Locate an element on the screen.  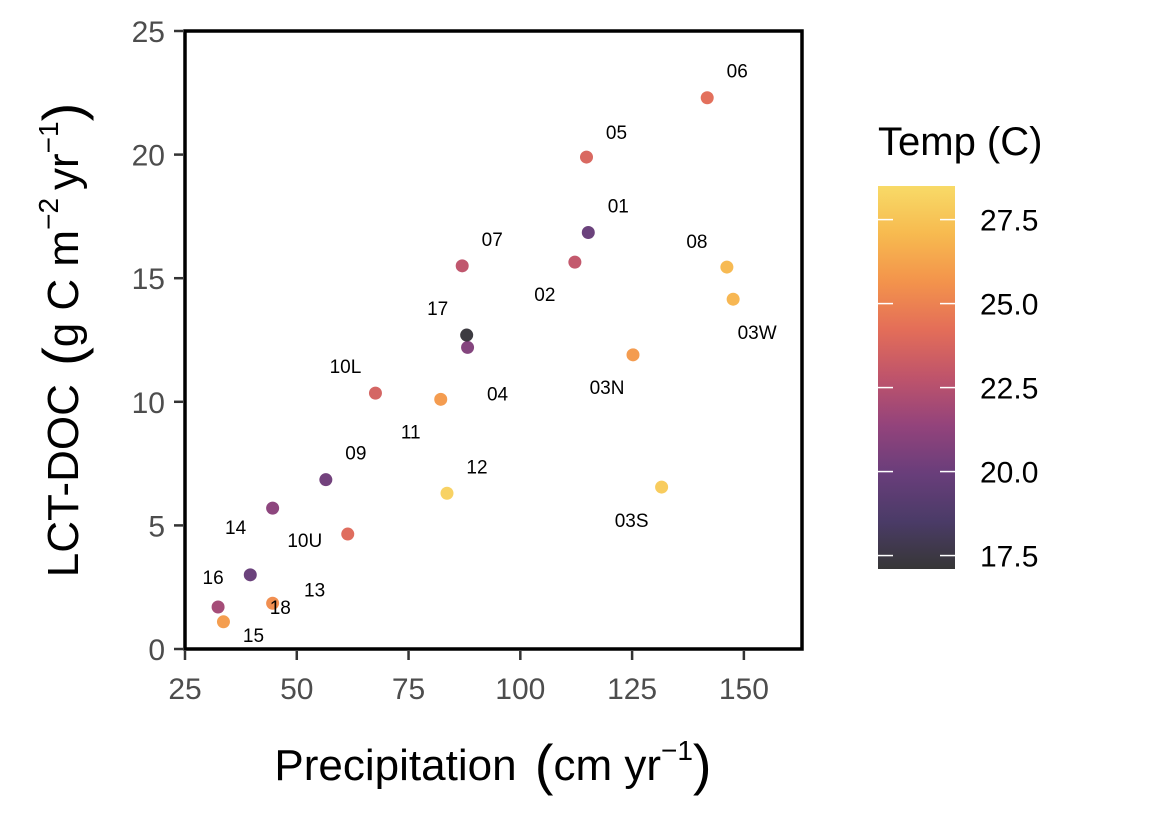
point-label-13: 13 is located at coordinates (314, 590).